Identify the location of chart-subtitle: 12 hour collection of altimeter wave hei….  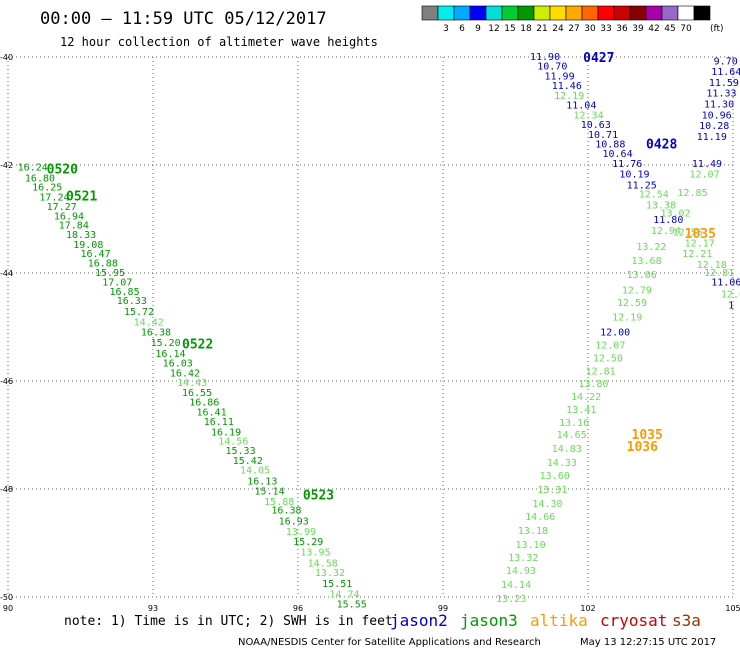
(219, 42).